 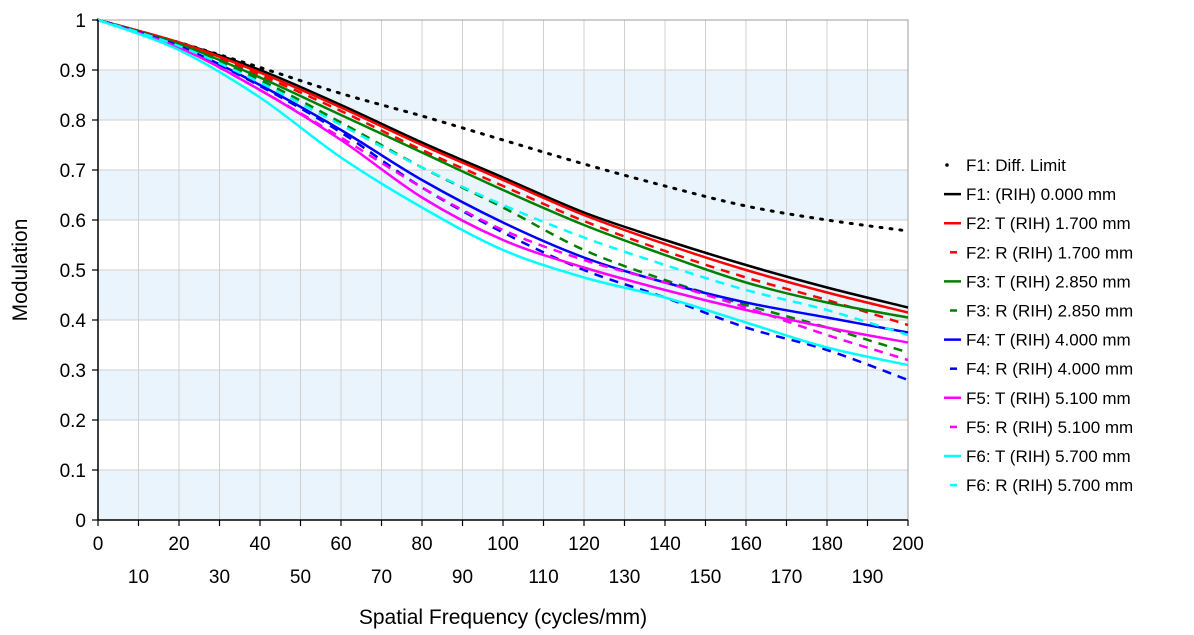 What do you see at coordinates (219, 577) in the screenshot?
I see `x-tick-label: 30` at bounding box center [219, 577].